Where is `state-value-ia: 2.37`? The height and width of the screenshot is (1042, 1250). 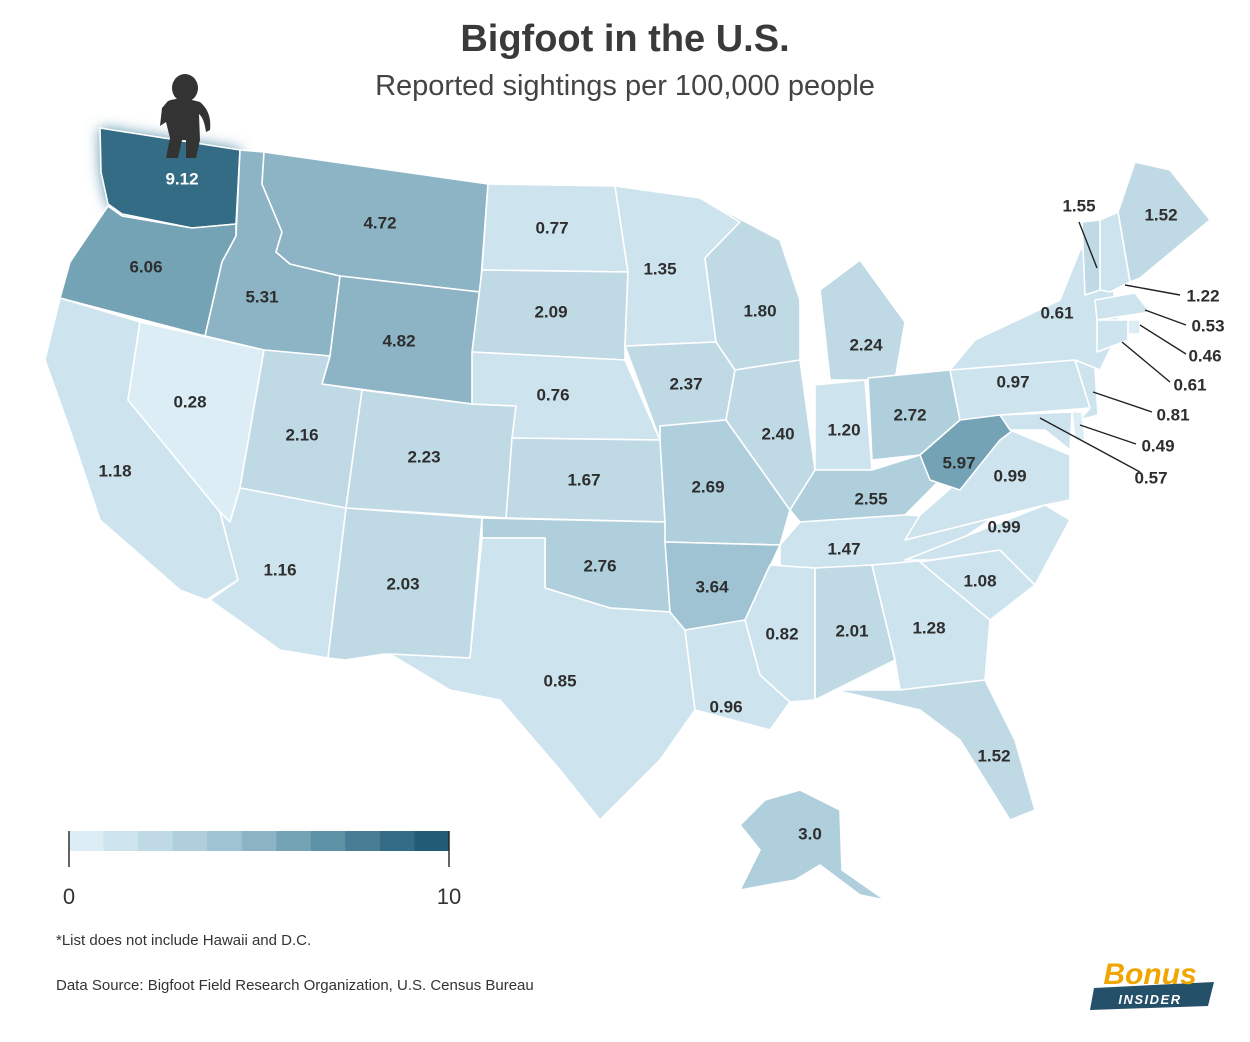
state-value-ia: 2.37 is located at coordinates (685, 383).